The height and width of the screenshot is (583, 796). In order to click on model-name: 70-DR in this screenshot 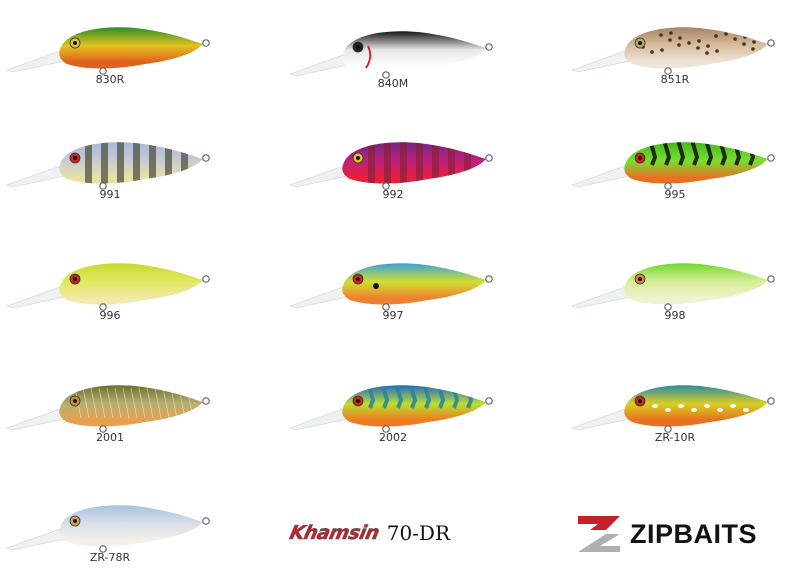, I will do `click(418, 533)`.